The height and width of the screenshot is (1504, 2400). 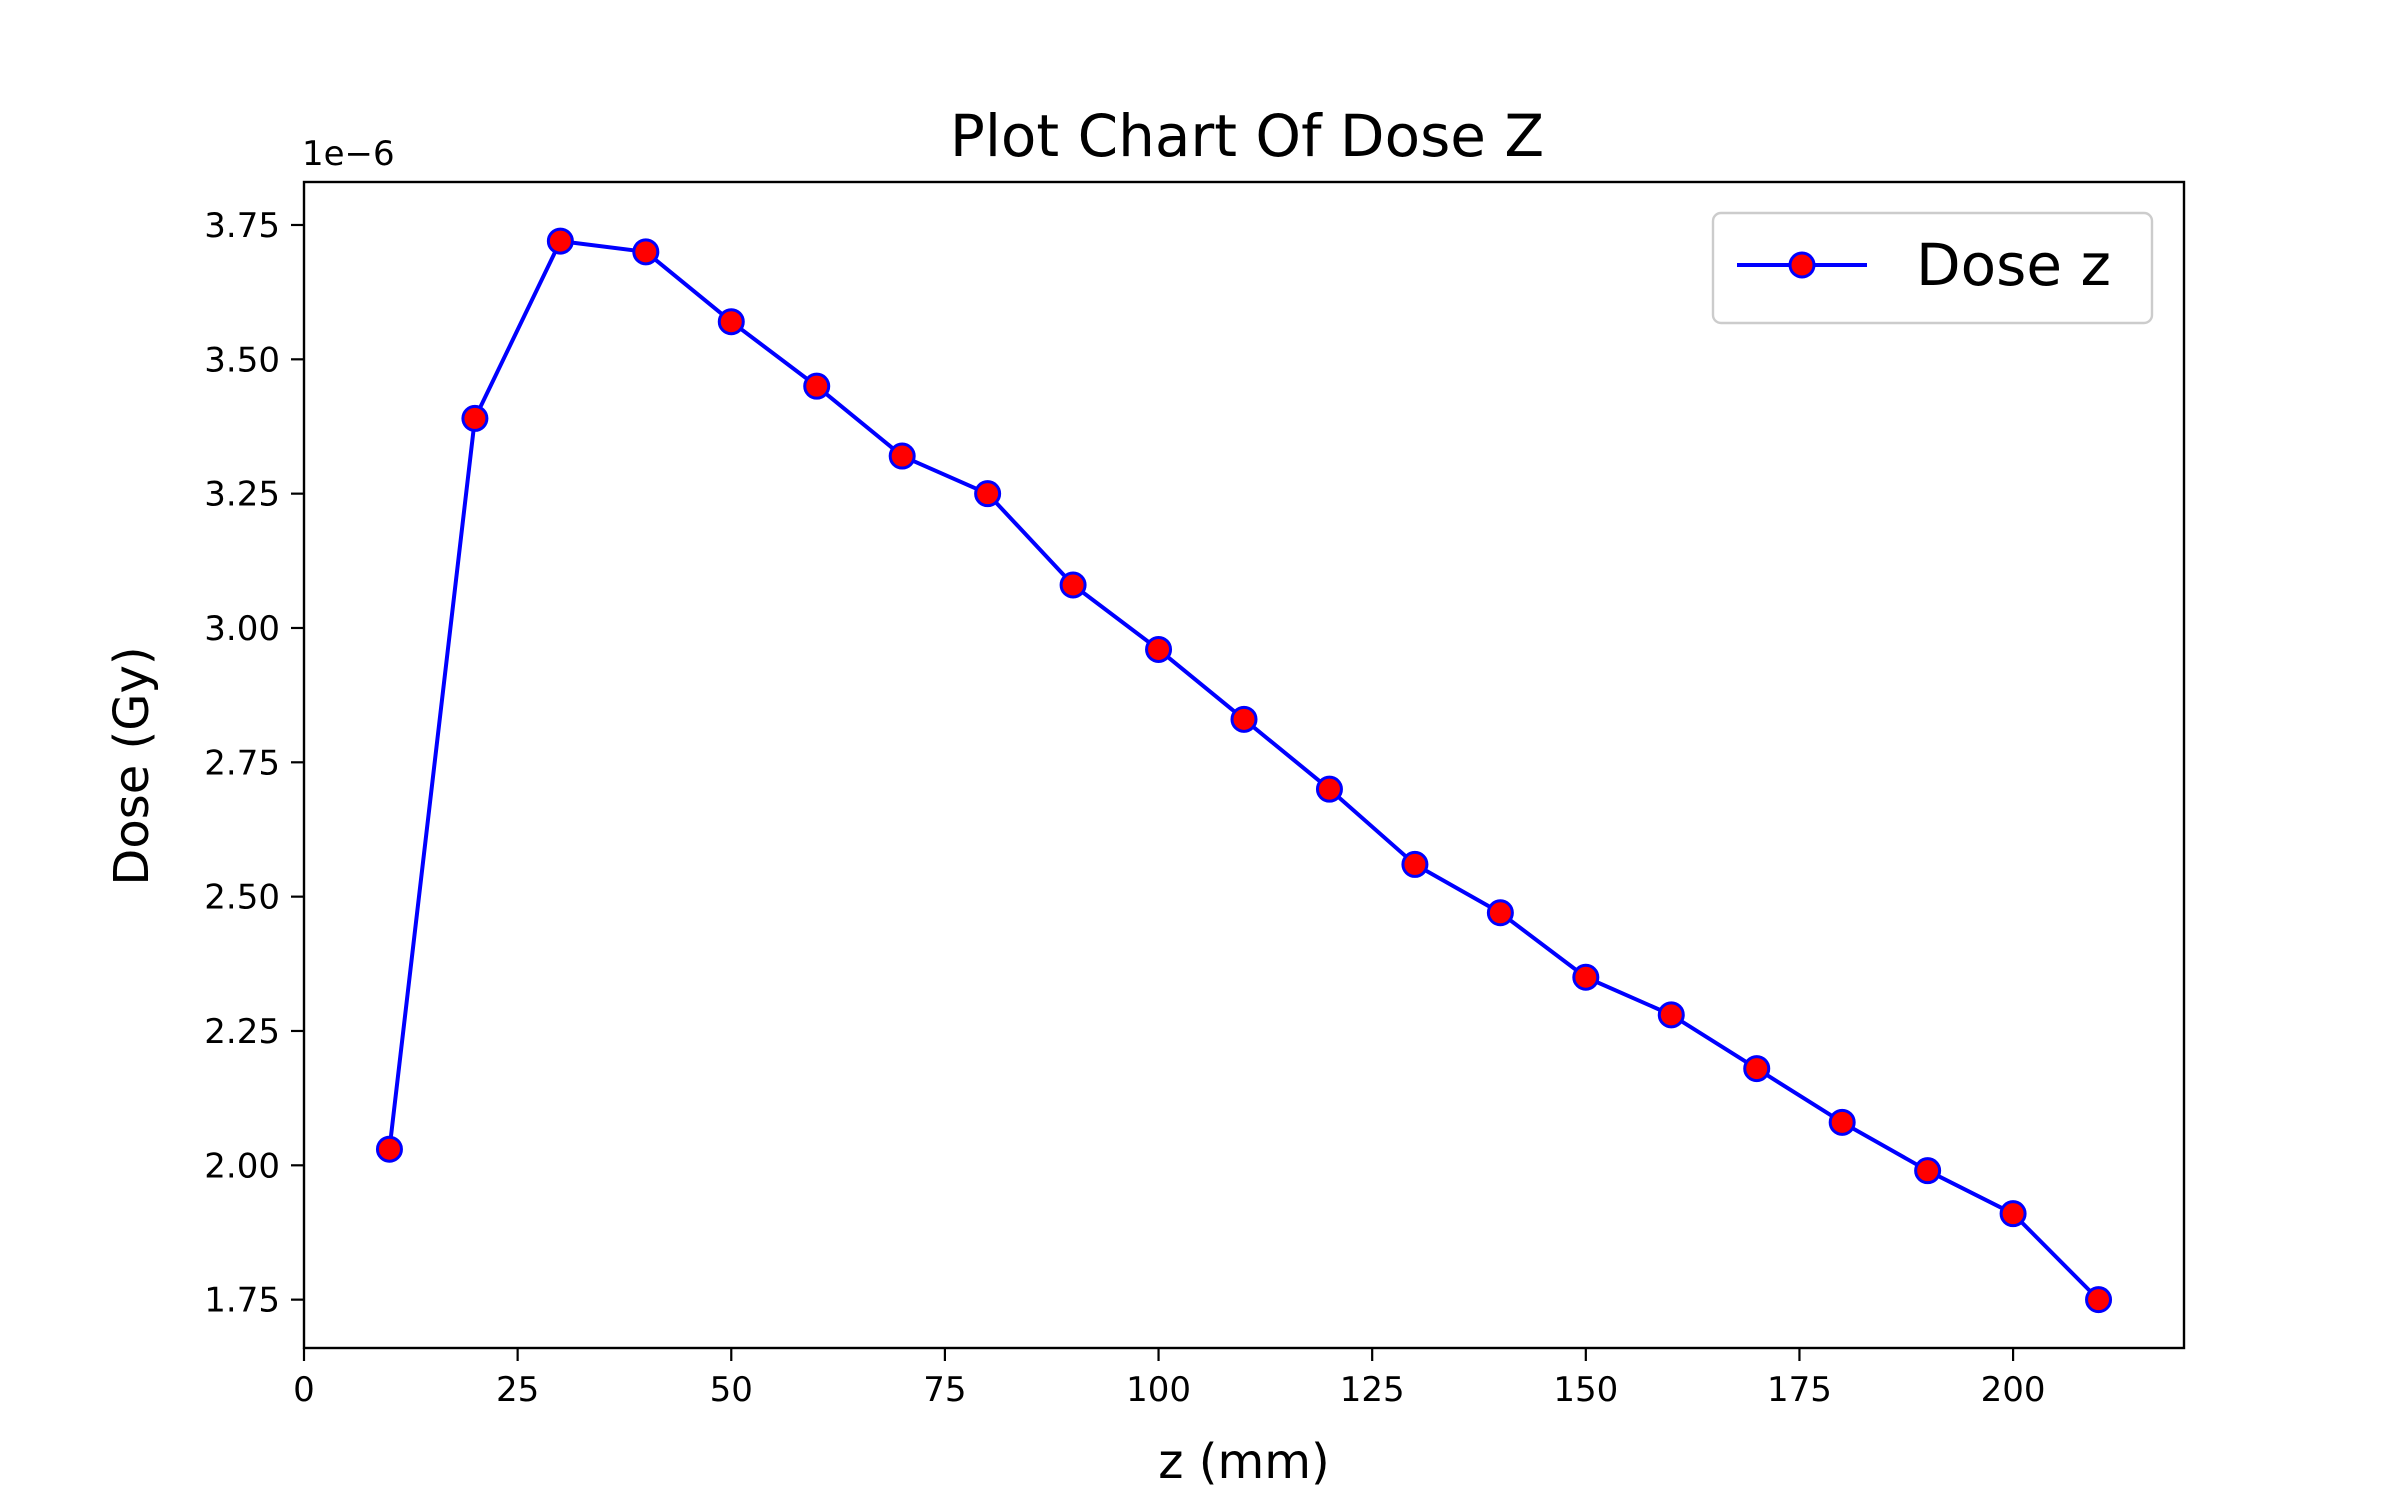 What do you see at coordinates (242, 360) in the screenshot?
I see `y-tick-label: 3.50` at bounding box center [242, 360].